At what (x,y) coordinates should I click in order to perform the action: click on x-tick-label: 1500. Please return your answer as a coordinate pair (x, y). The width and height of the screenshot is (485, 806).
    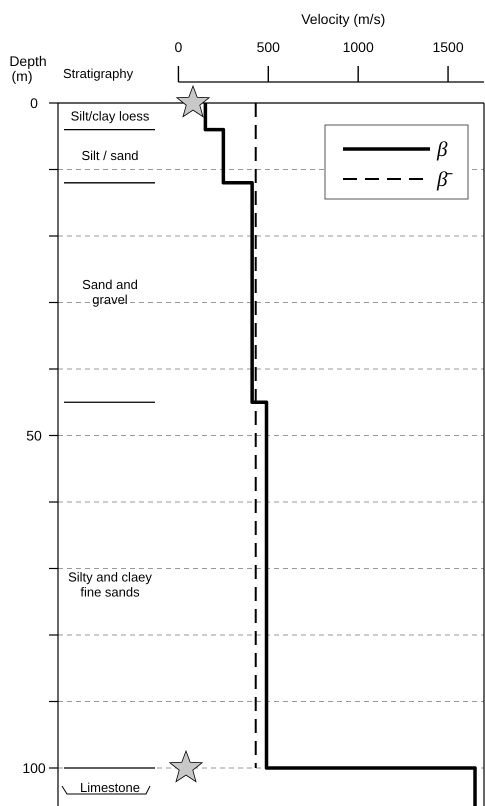
    Looking at the image, I should click on (448, 47).